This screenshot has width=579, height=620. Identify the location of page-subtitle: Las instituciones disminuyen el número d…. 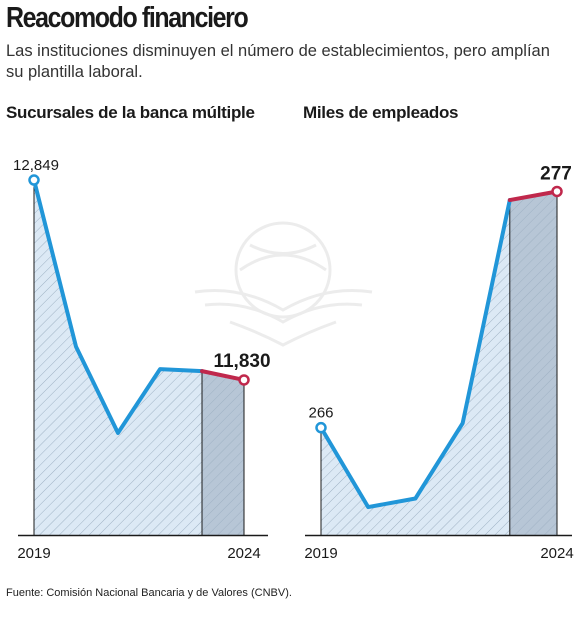
(278, 61).